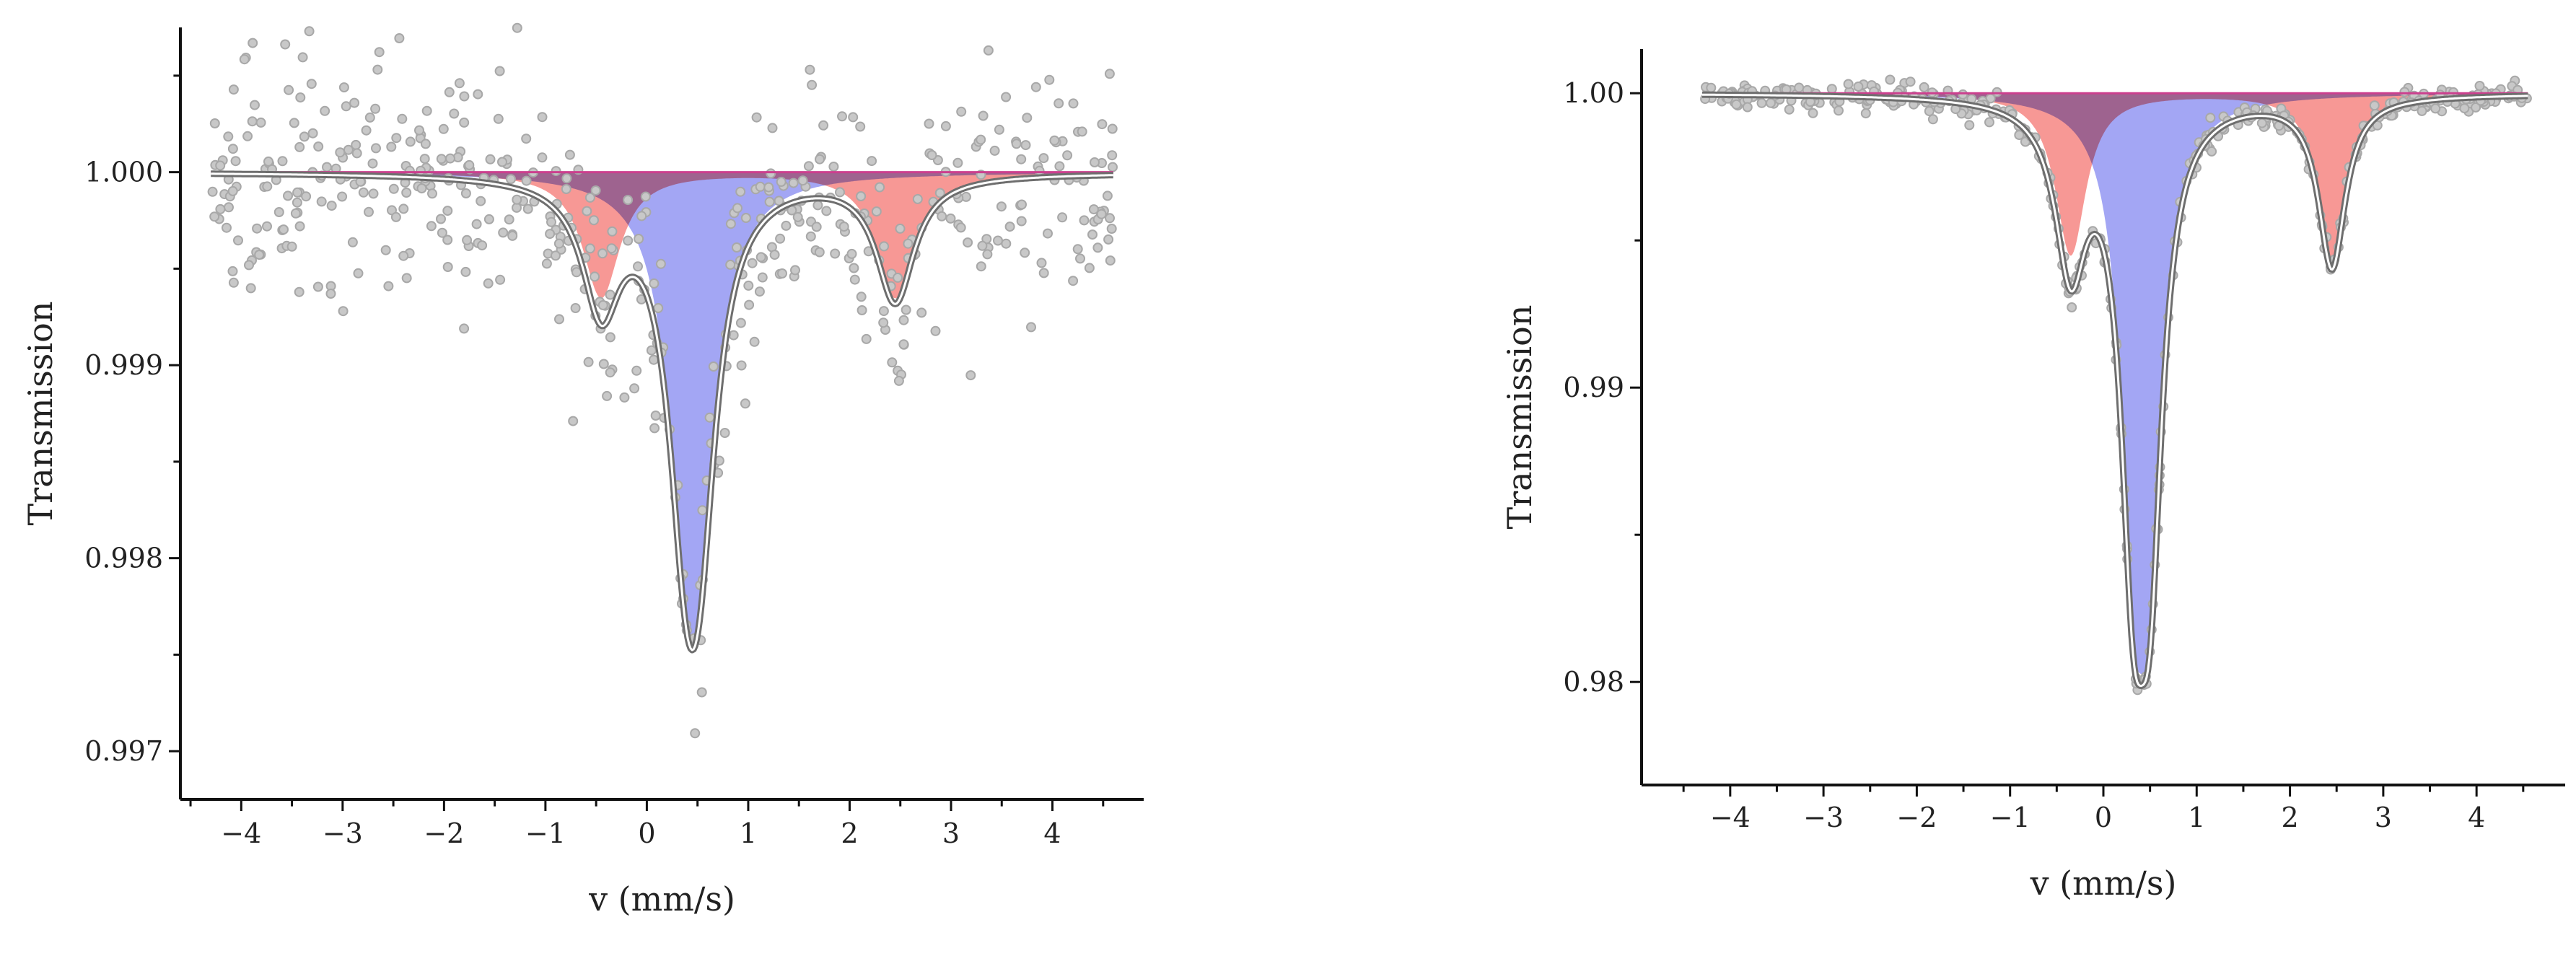 The height and width of the screenshot is (956, 2576). What do you see at coordinates (124, 365) in the screenshot?
I see `y-tick-label: 0.999` at bounding box center [124, 365].